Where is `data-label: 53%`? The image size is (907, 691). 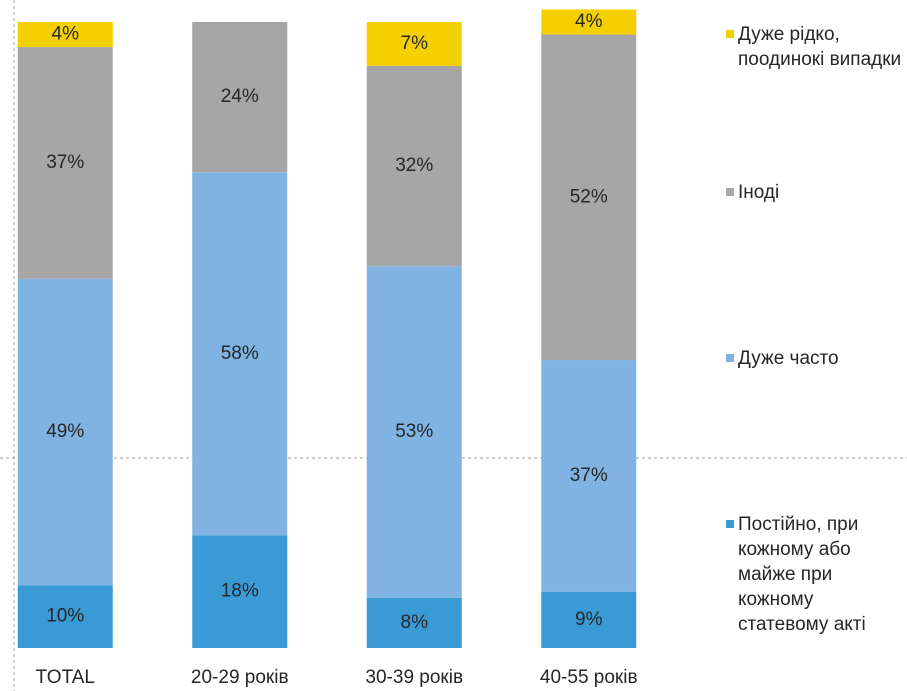 data-label: 53% is located at coordinates (414, 431).